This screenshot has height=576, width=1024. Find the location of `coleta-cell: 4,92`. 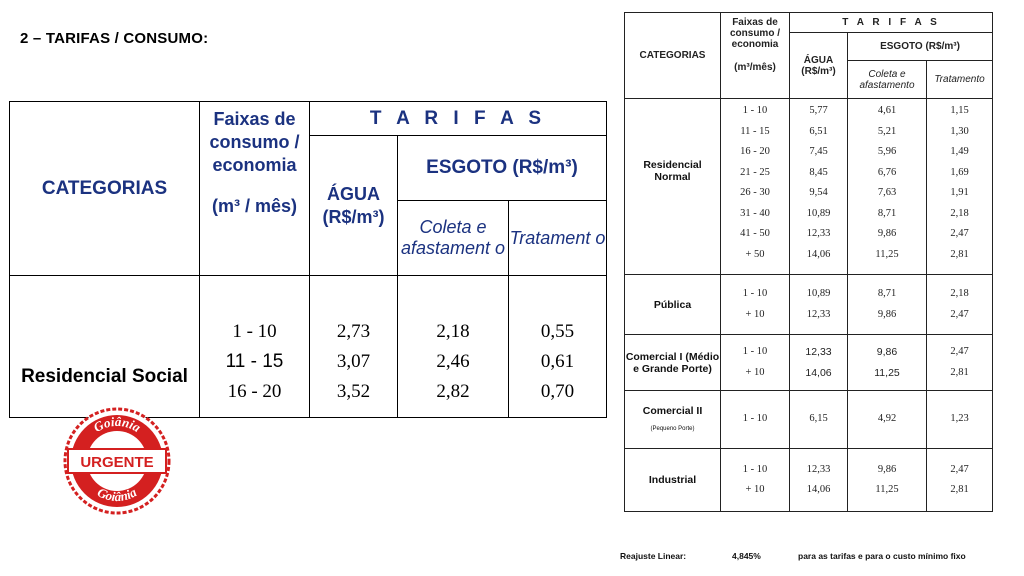

coleta-cell: 4,92 is located at coordinates (887, 419).